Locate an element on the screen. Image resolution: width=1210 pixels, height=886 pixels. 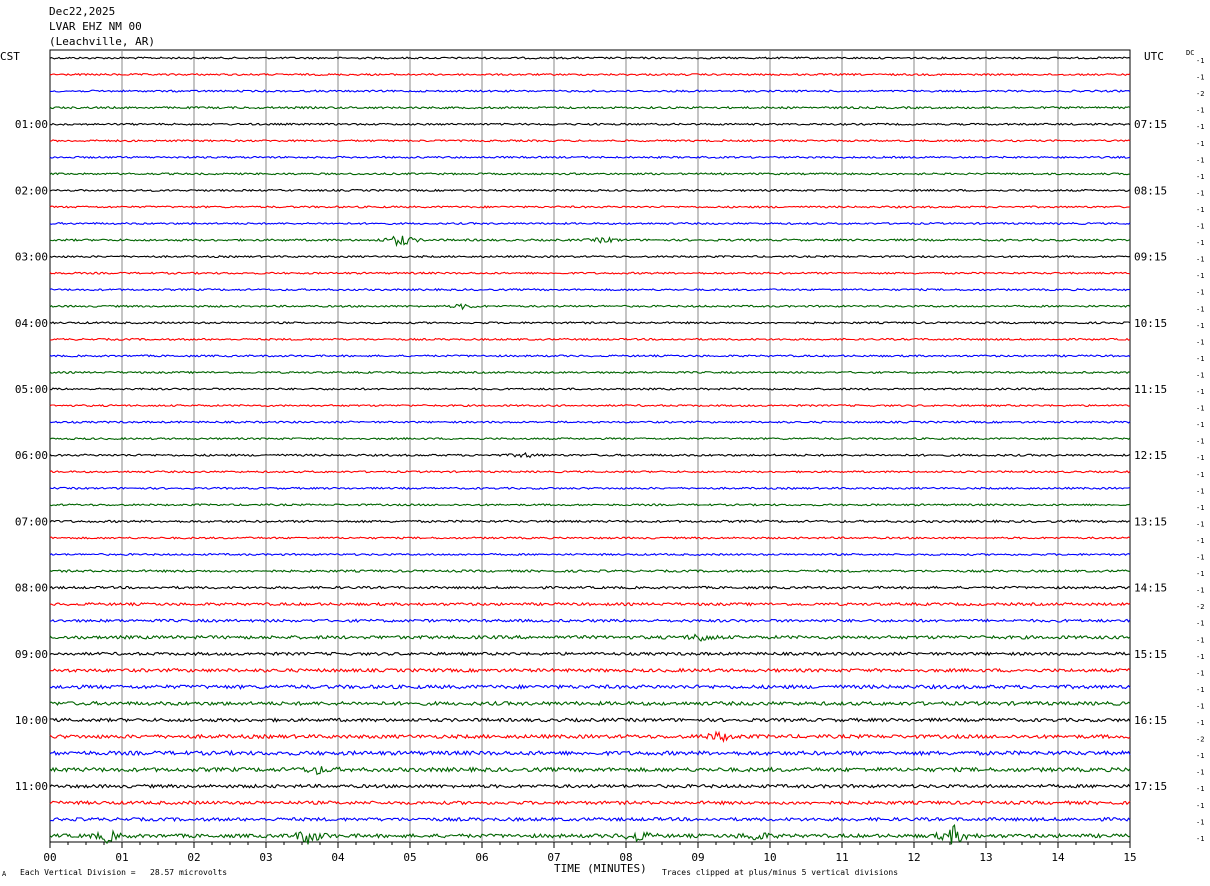
dc-label: DC is located at coordinates (1190, 53).